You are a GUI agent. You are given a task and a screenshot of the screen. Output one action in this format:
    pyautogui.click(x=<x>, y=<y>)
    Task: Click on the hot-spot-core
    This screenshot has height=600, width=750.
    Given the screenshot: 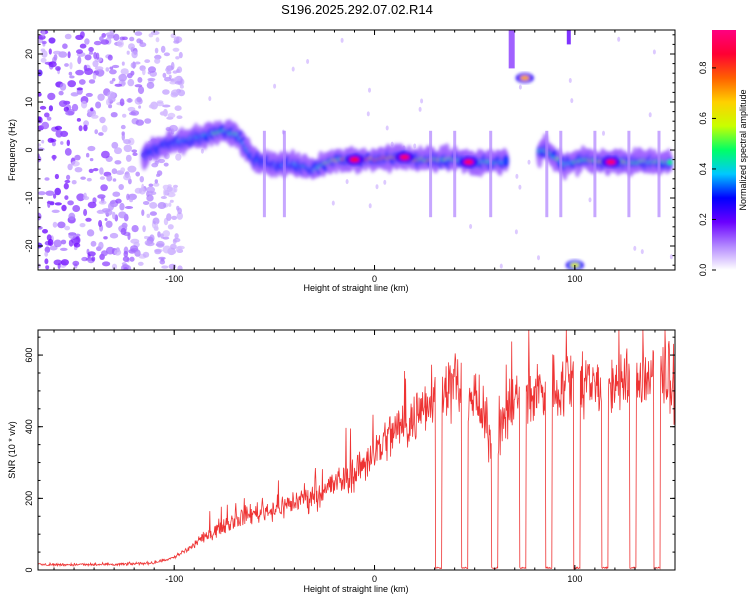 What is the action you would take?
    pyautogui.click(x=524, y=78)
    